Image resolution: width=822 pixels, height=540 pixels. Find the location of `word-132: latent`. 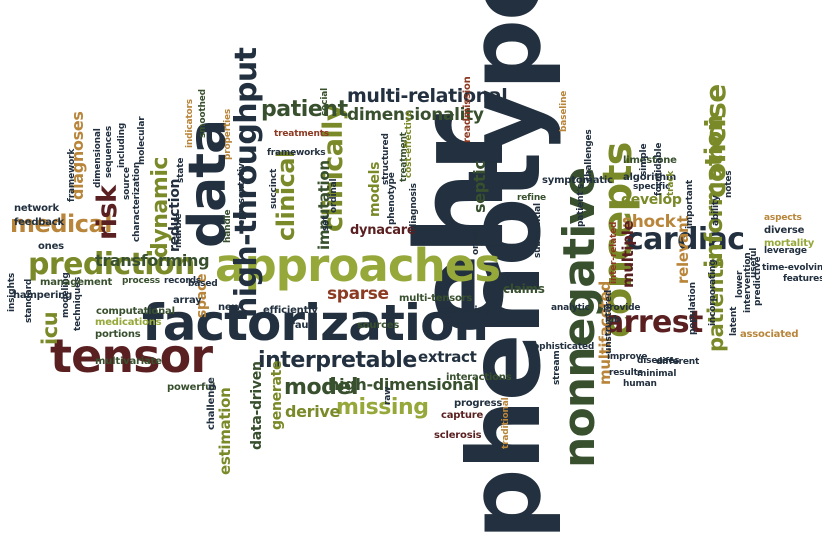

word-132: latent is located at coordinates (734, 321).